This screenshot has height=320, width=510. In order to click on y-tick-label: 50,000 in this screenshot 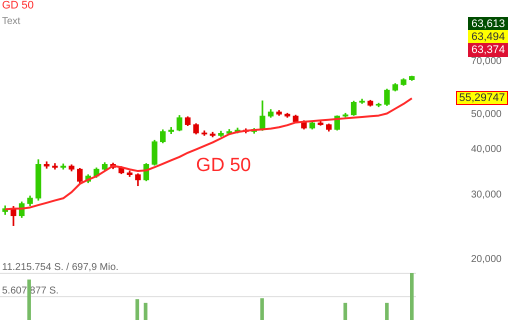, I will do `click(486, 114)`.